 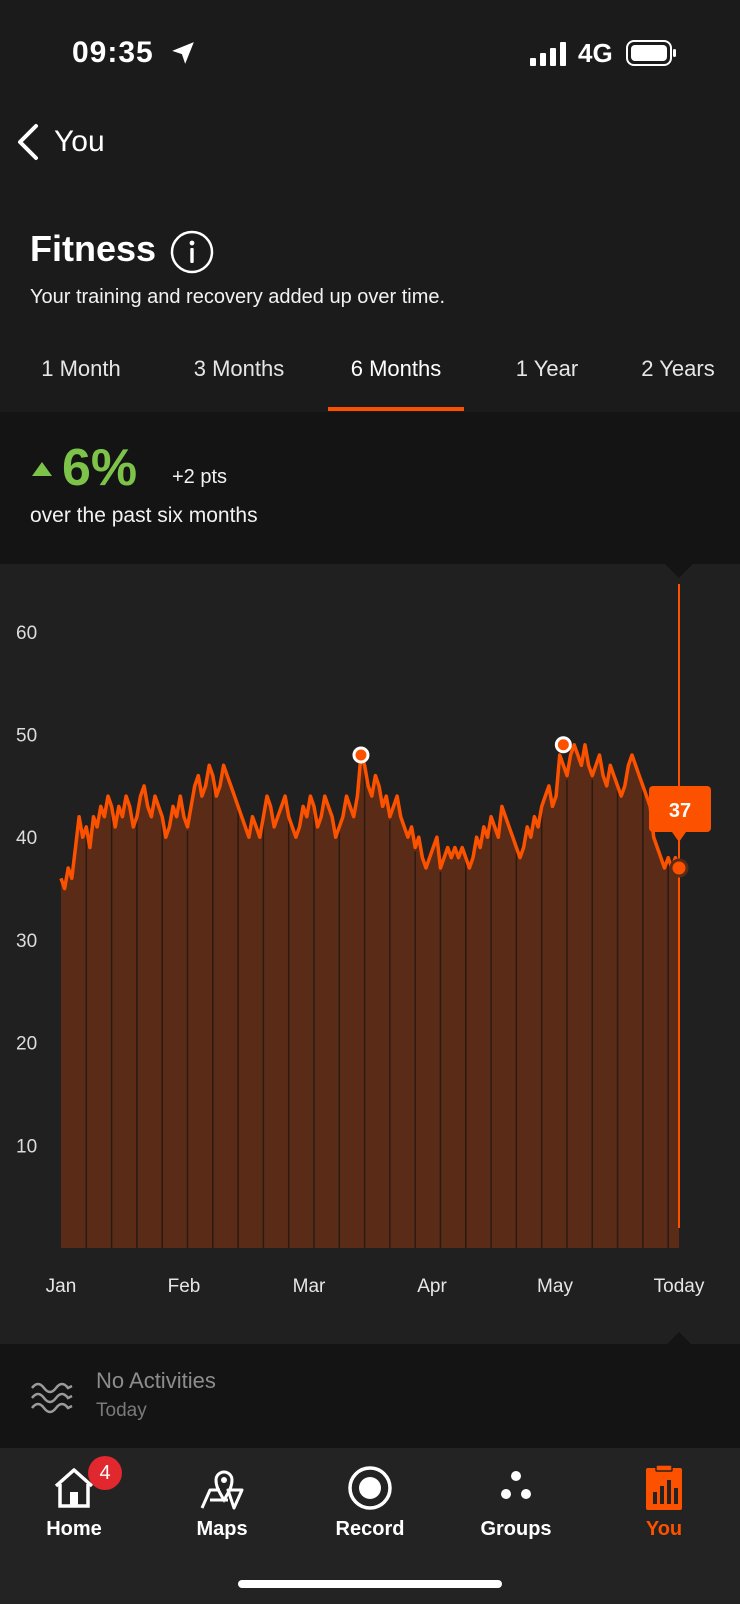 What do you see at coordinates (192, 252) in the screenshot?
I see `info-icon` at bounding box center [192, 252].